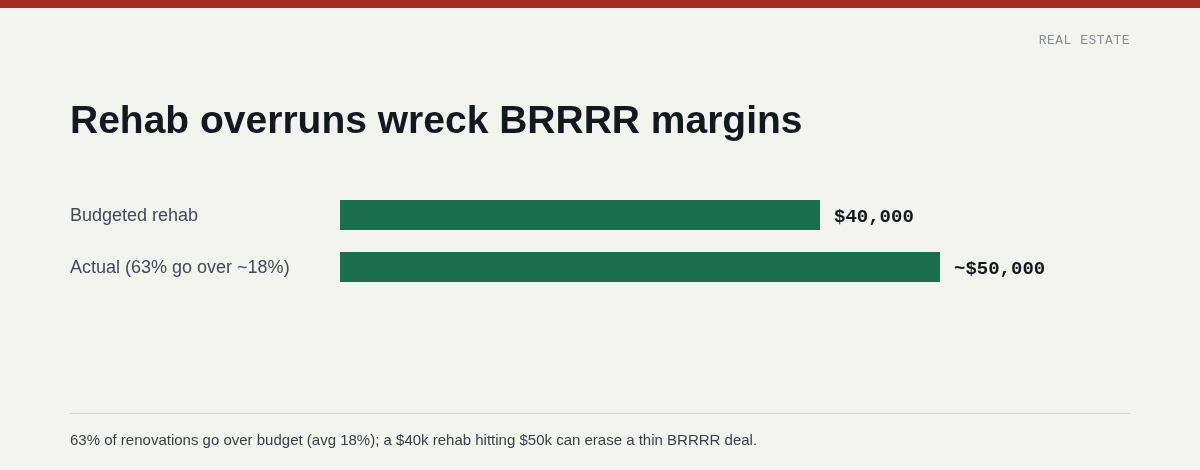 The image size is (1200, 470). I want to click on y-tick-label: Actual (63% go over ~18%), so click(180, 267).